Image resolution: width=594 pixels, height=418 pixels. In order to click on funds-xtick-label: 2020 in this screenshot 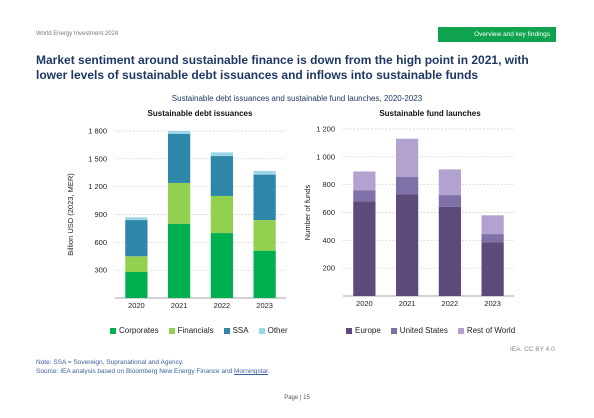, I will do `click(364, 303)`.